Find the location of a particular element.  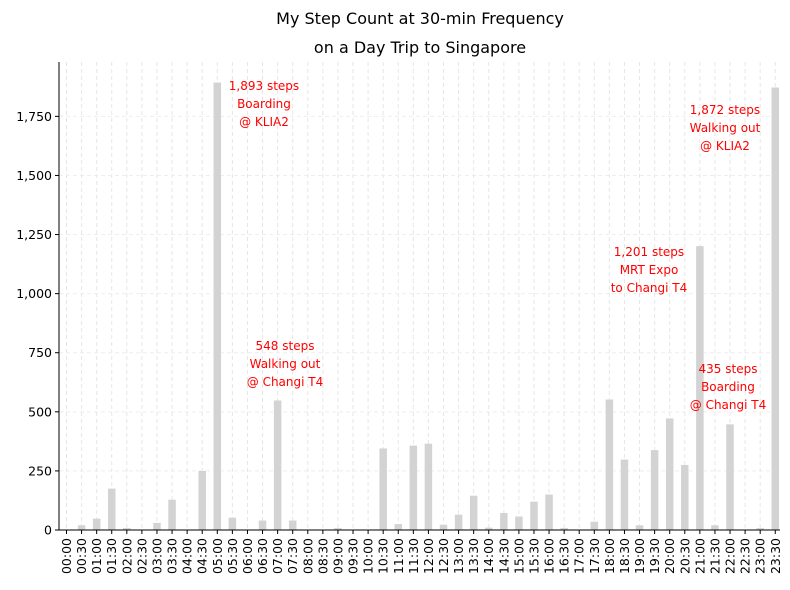

x-tick-label: 22:30 is located at coordinates (745, 556).